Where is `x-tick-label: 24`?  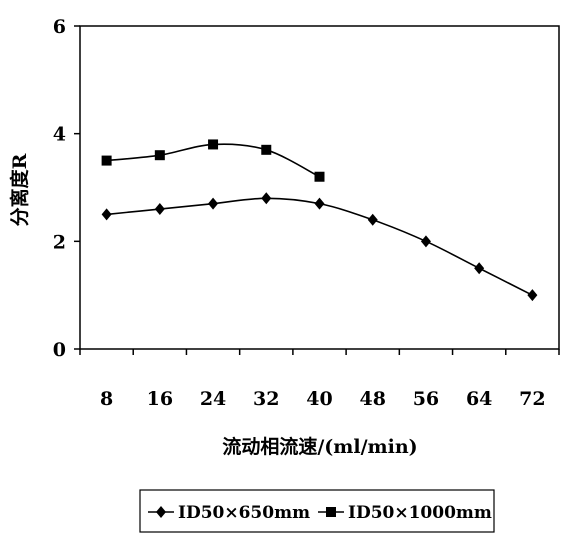
x-tick-label: 24 is located at coordinates (213, 399).